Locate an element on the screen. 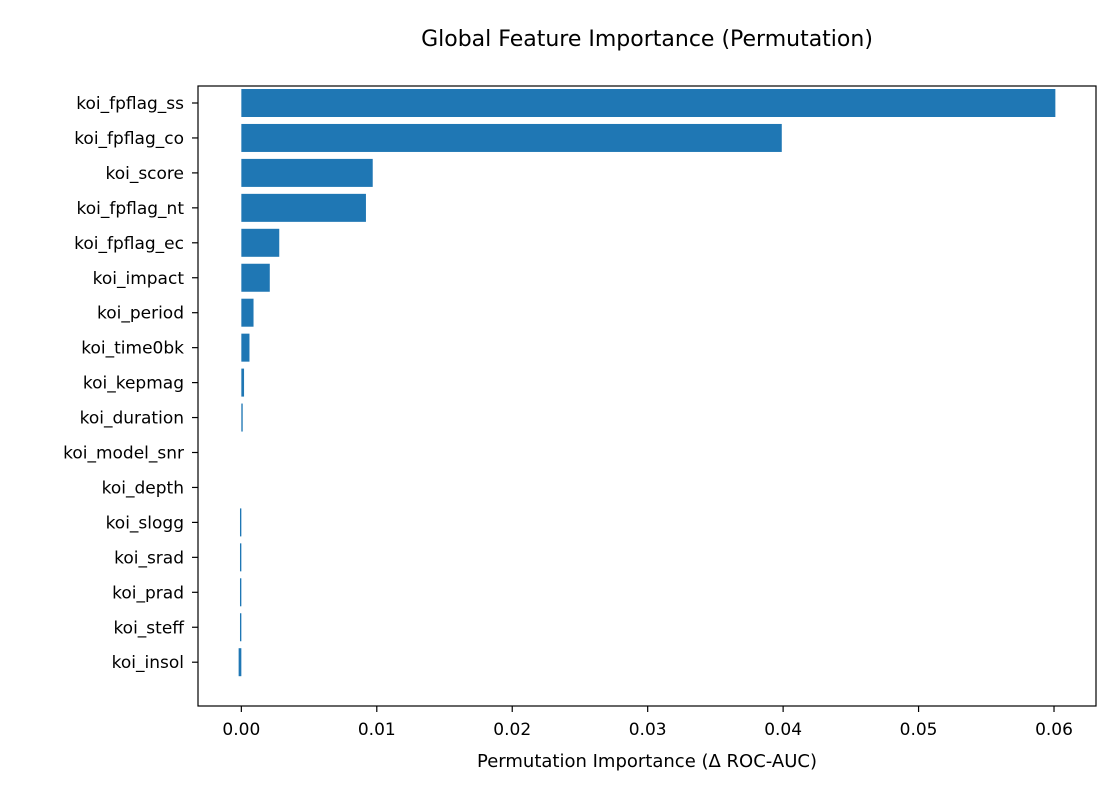 This screenshot has height=800, width=1120. x-axis-ticks: 0.00 0.01 0.02 0.03 0.04 0.05 0.06 is located at coordinates (647, 723).